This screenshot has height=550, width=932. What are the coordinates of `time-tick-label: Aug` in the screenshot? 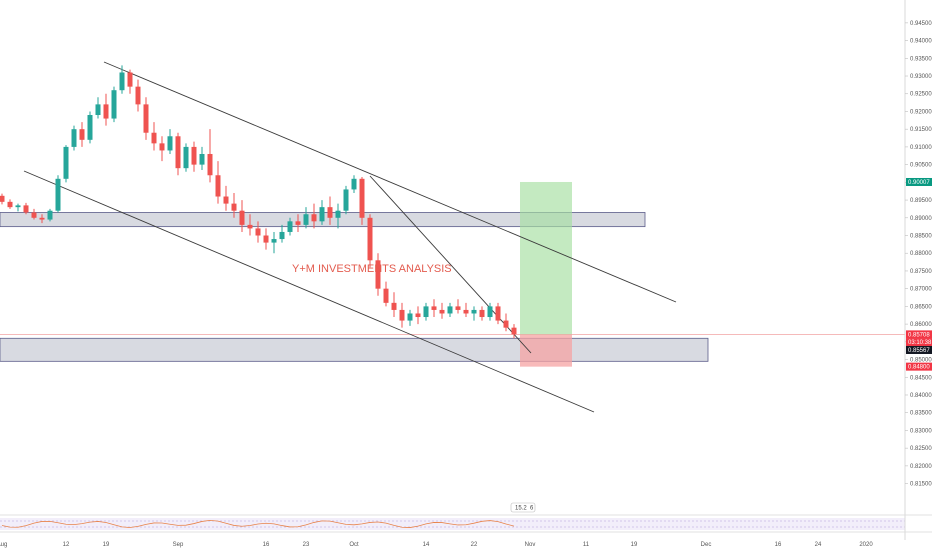 It's located at (3, 545).